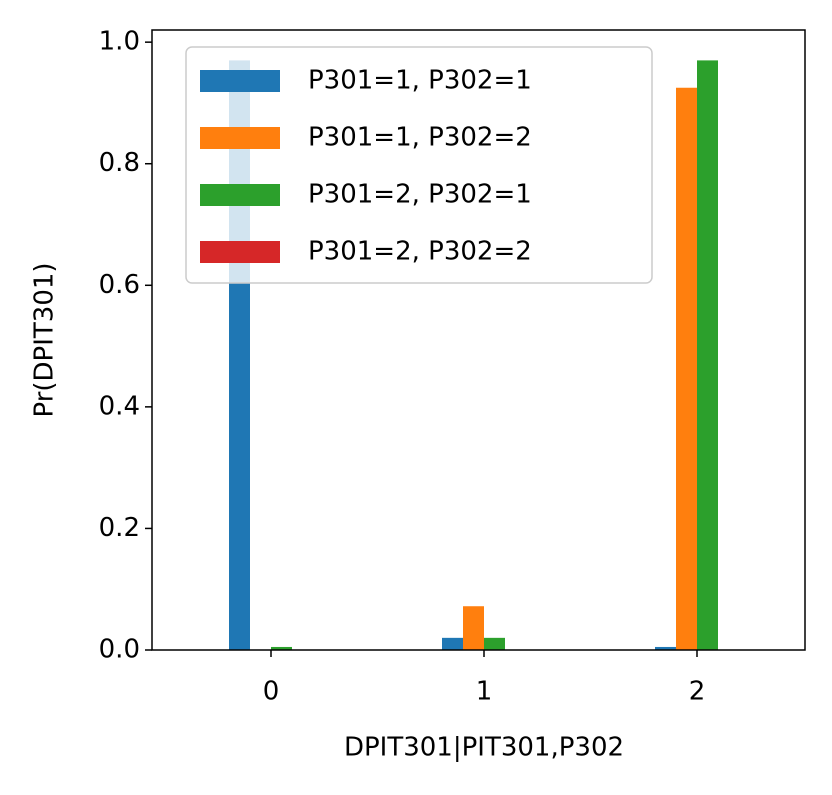 This screenshot has width=832, height=795. What do you see at coordinates (119, 42) in the screenshot?
I see `y-tick-label: 1.0` at bounding box center [119, 42].